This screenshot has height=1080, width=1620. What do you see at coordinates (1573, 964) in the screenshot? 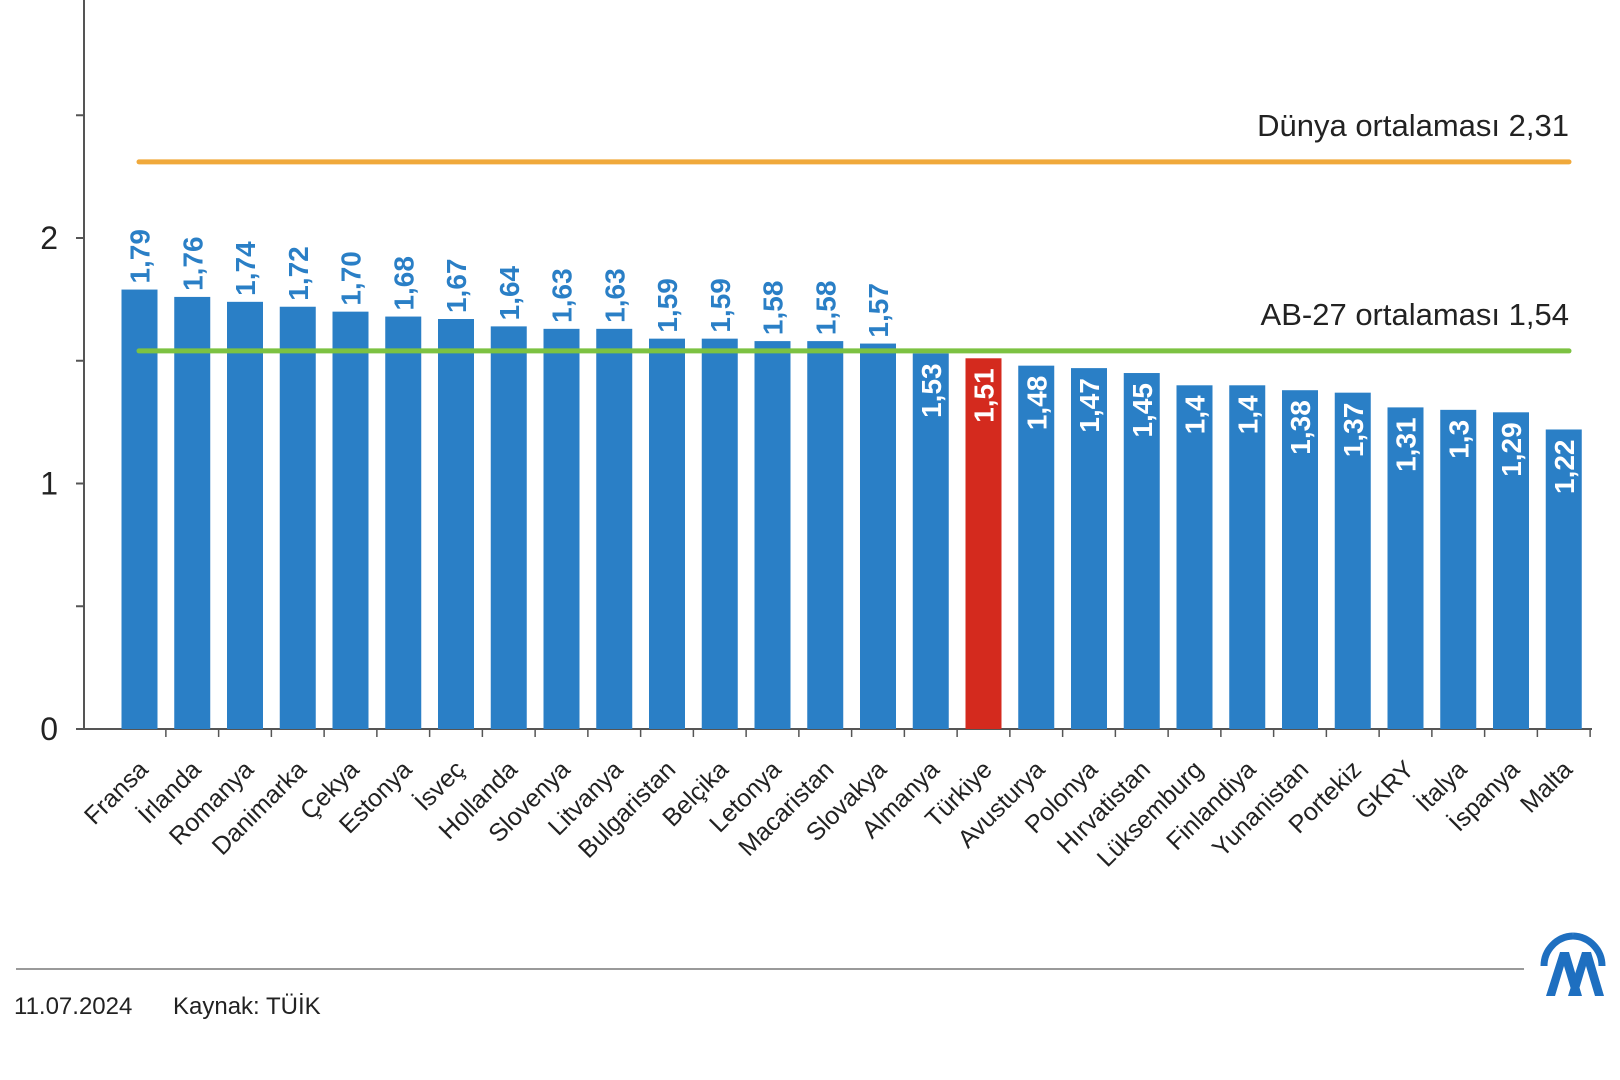
I see `aa-logo-icon` at bounding box center [1573, 964].